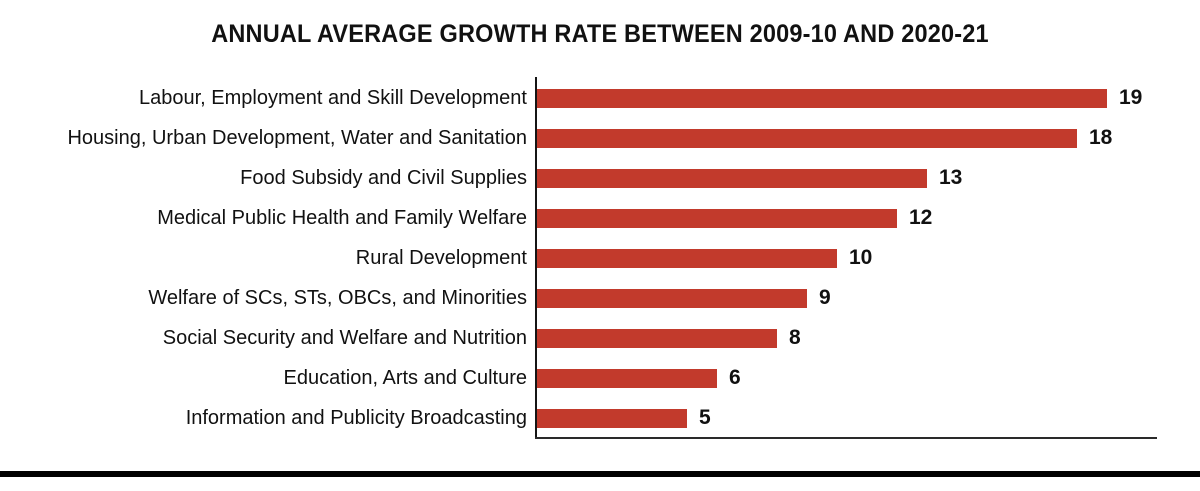  Describe the element at coordinates (845, 418) in the screenshot. I see `bar-cell: 5` at that location.